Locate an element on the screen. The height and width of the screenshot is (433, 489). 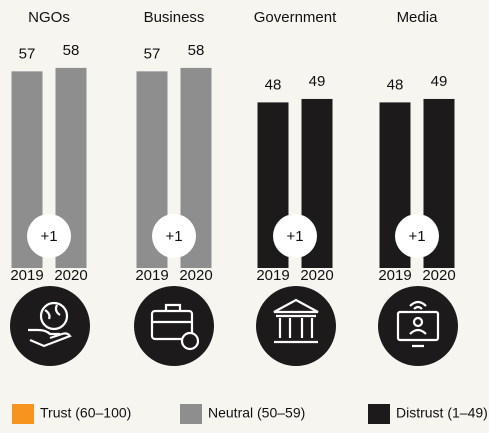
ngo-icon is located at coordinates (50, 326).